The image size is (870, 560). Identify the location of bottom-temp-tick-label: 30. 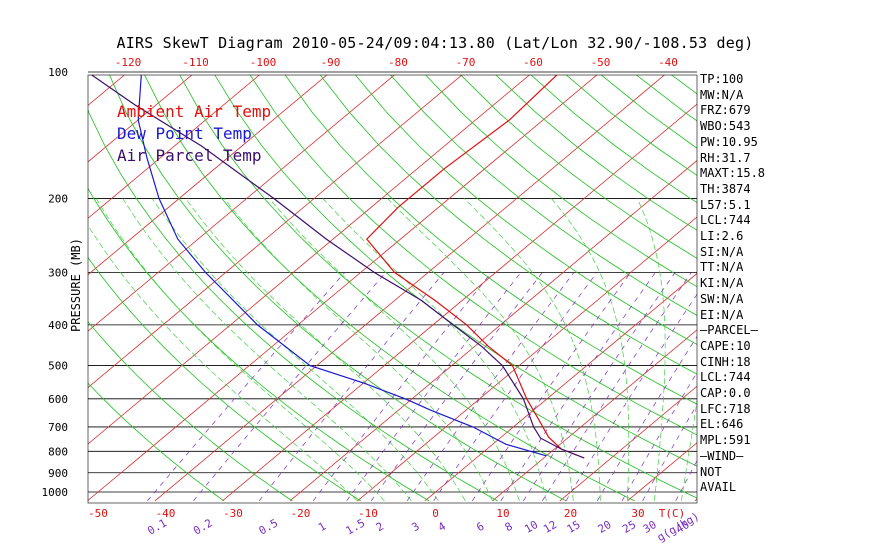
(637, 513).